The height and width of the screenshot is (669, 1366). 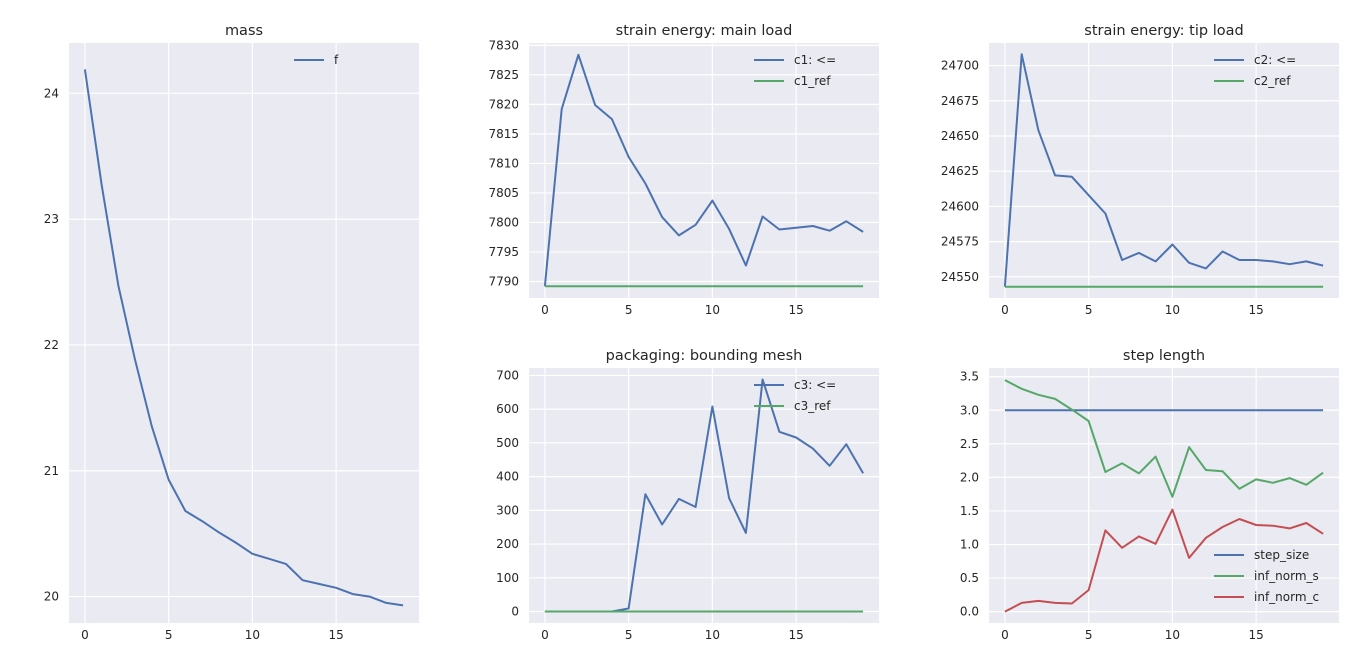 I want to click on y-tick-label: 7805, so click(x=503, y=193).